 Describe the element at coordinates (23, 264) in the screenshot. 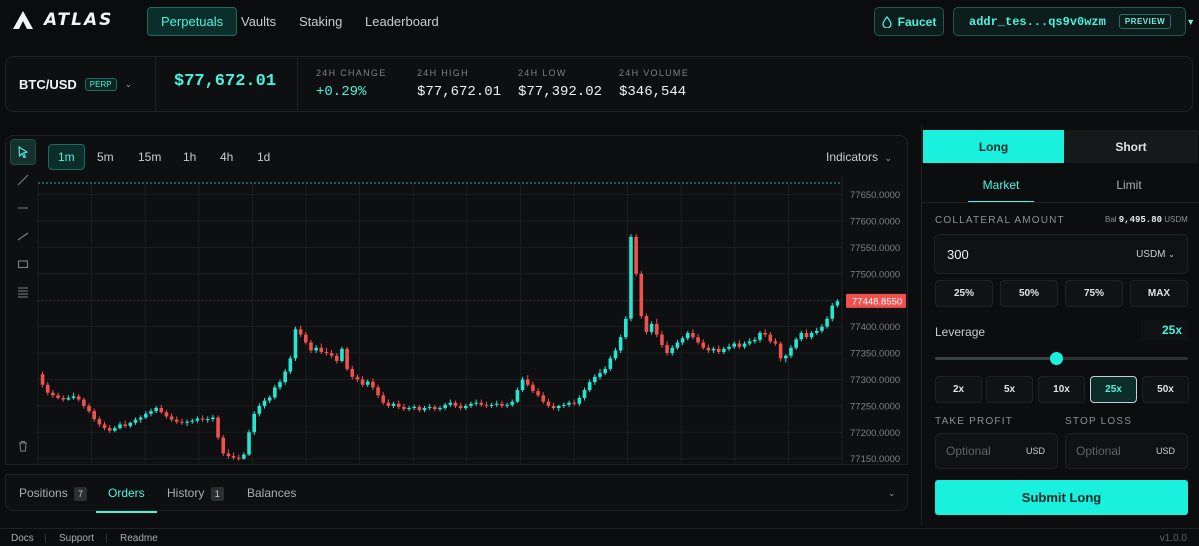

I see `rectangle-icon` at that location.